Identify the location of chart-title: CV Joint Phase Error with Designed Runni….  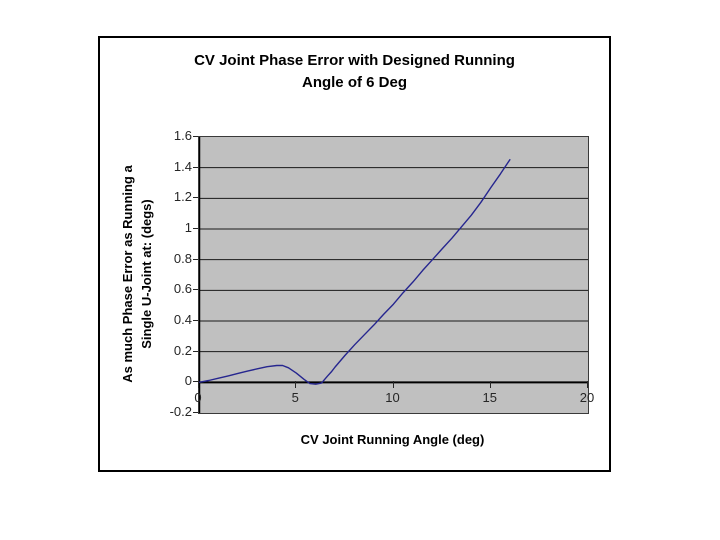
(354, 72).